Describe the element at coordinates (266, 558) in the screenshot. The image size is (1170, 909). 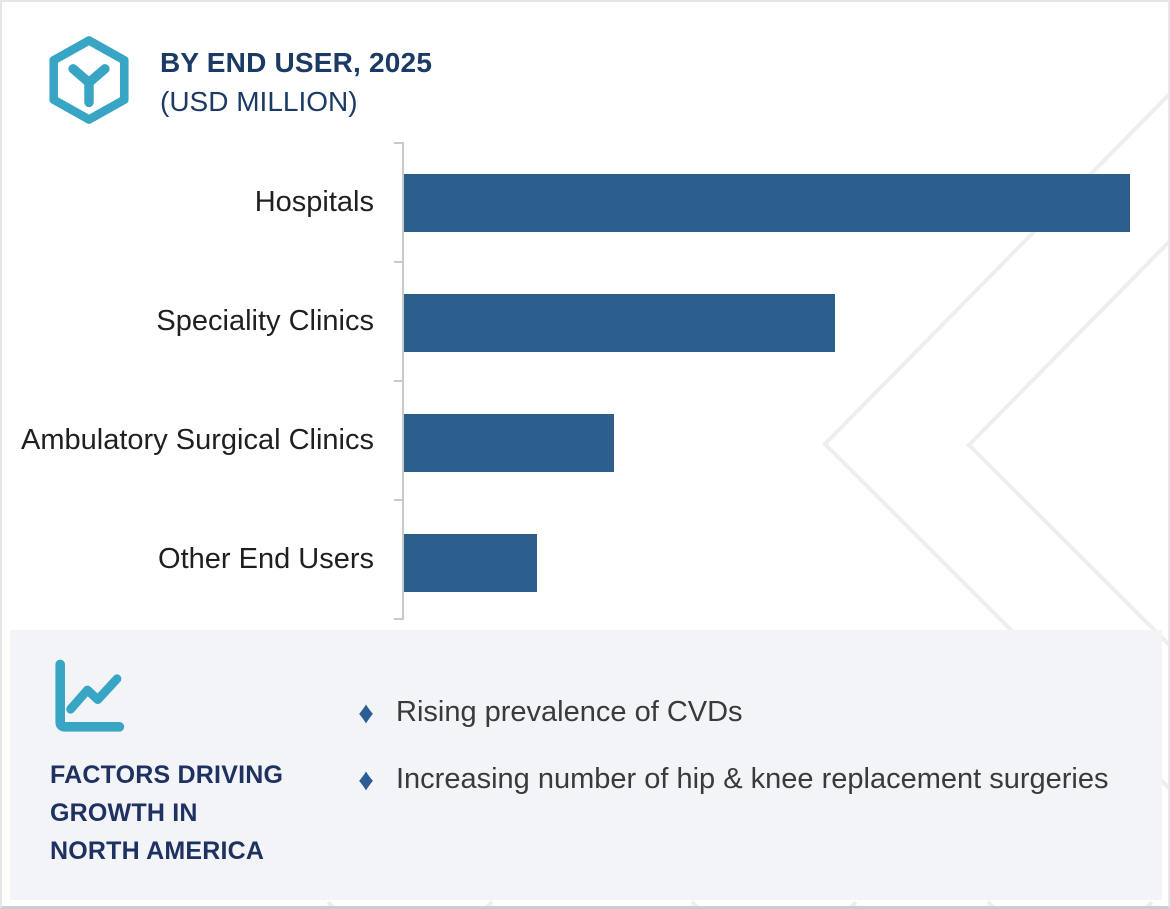
I see `category-label: Other End Users` at that location.